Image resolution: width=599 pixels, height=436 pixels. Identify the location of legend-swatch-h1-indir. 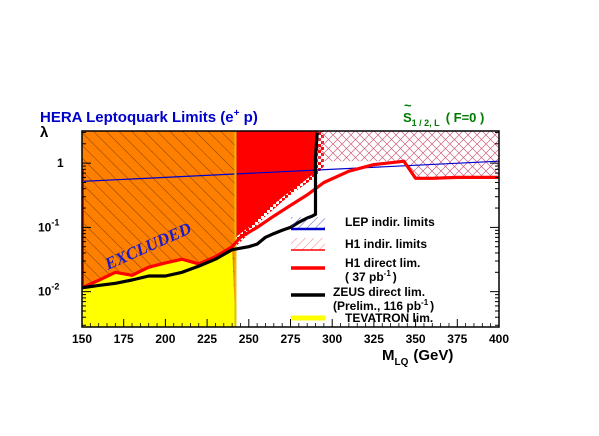
(308, 244).